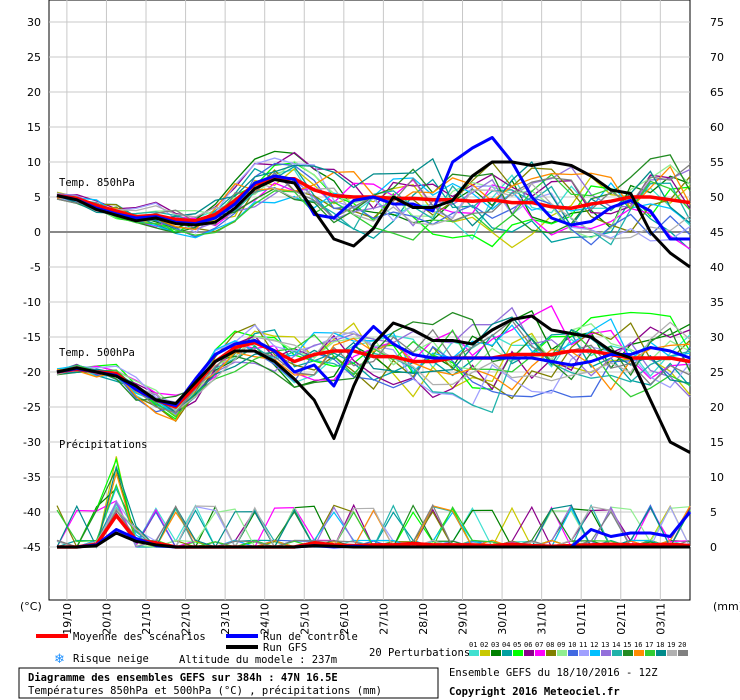  What do you see at coordinates (344, 619) in the screenshot?
I see `x-tick-label: 26/10` at bounding box center [344, 619].